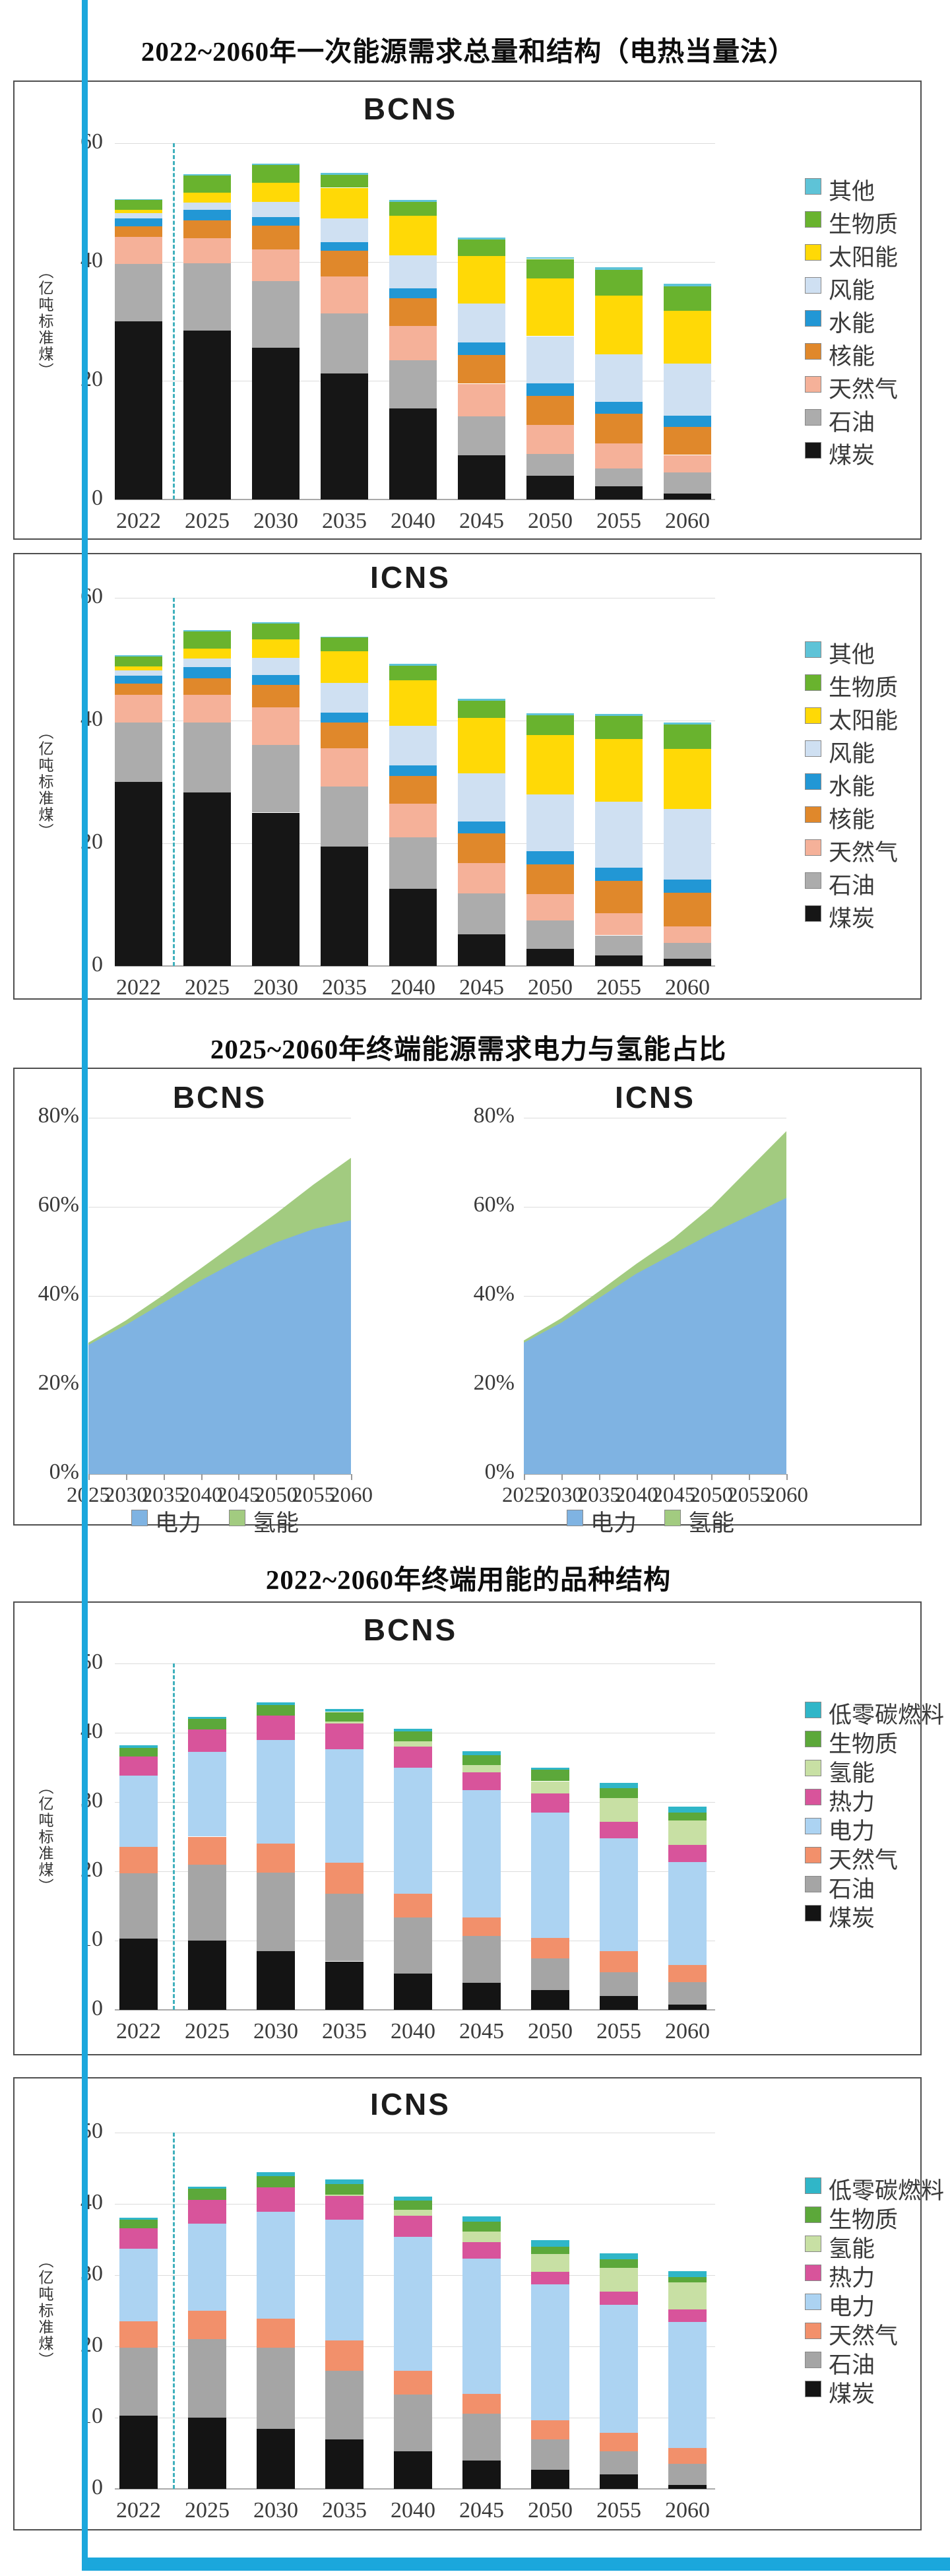 This screenshot has width=950, height=2576. Describe the element at coordinates (219, 1207) in the screenshot. I see `gridline-60%` at that location.